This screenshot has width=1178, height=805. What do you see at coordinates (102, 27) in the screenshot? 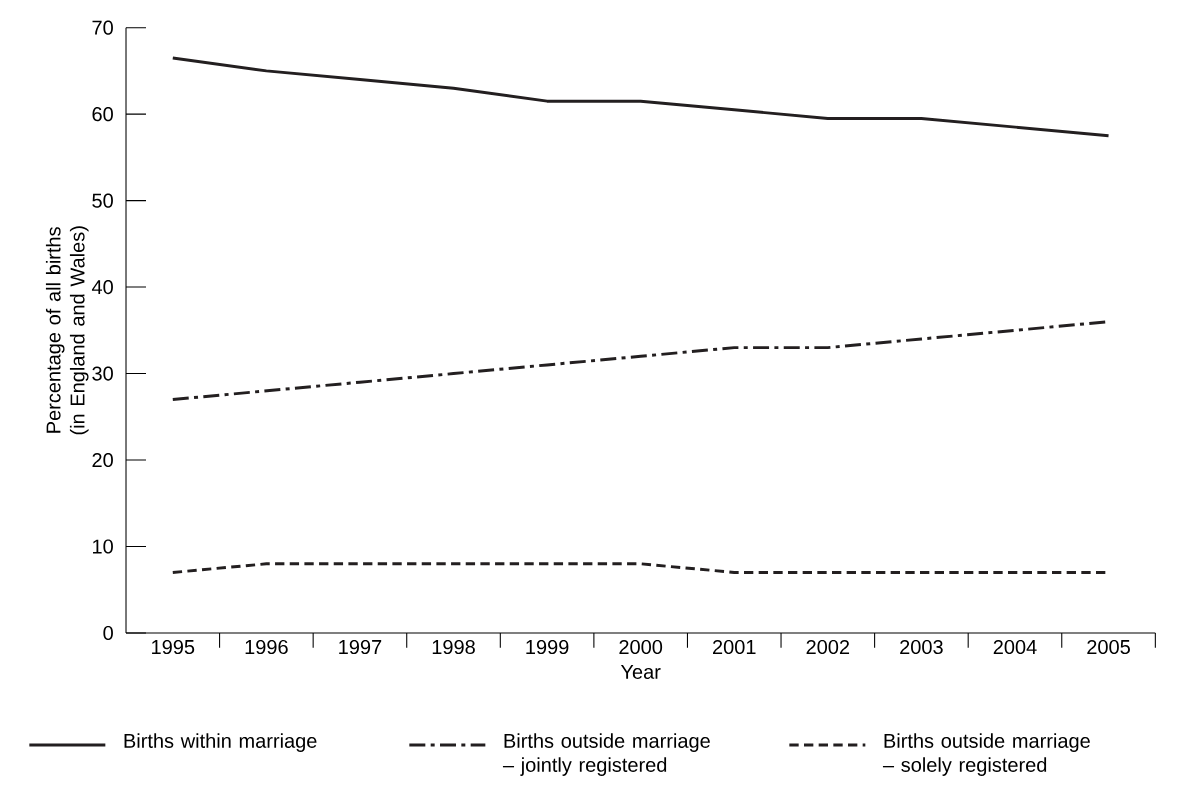
I see `y-tick-label: 70` at bounding box center [102, 27].